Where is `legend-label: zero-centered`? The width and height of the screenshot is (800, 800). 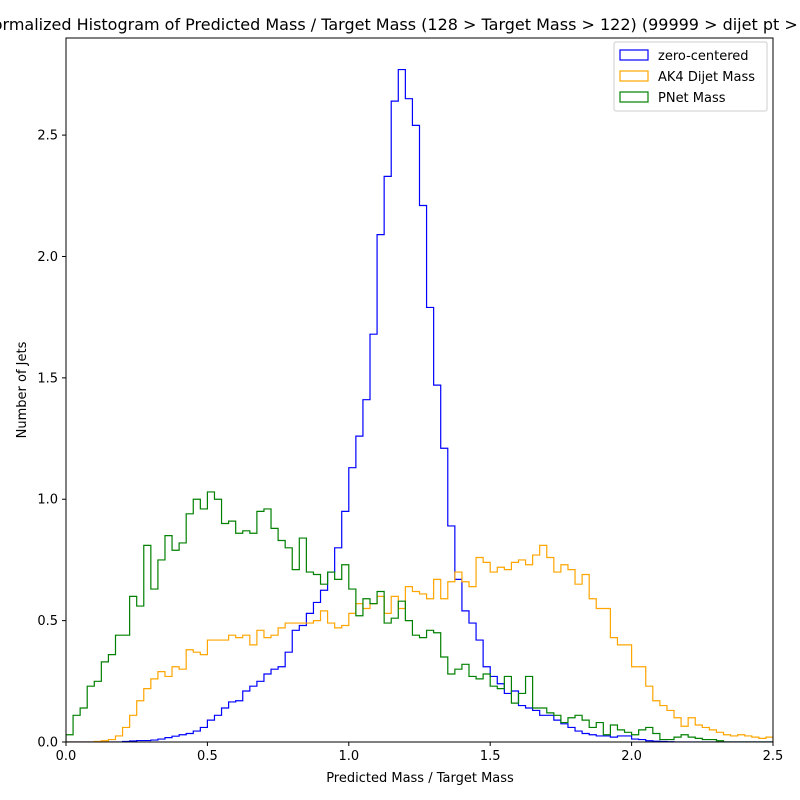 legend-label: zero-centered is located at coordinates (703, 56).